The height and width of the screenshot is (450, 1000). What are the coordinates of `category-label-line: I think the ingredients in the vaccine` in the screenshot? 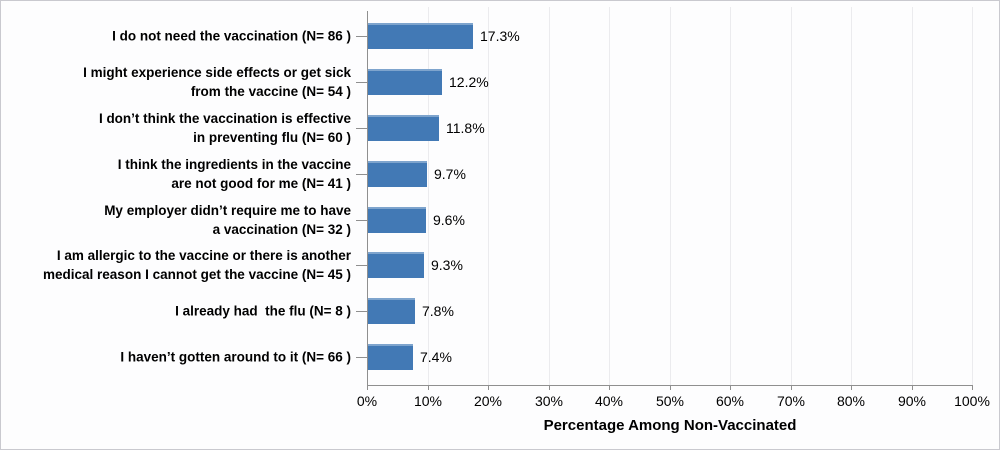 It's located at (234, 164).